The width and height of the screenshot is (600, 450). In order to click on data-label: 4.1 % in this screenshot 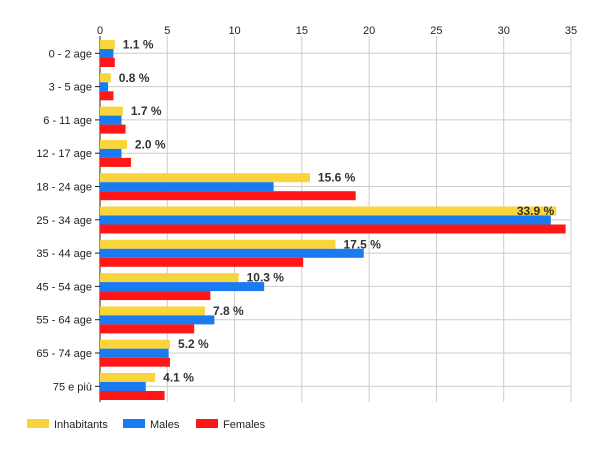, I will do `click(178, 378)`.